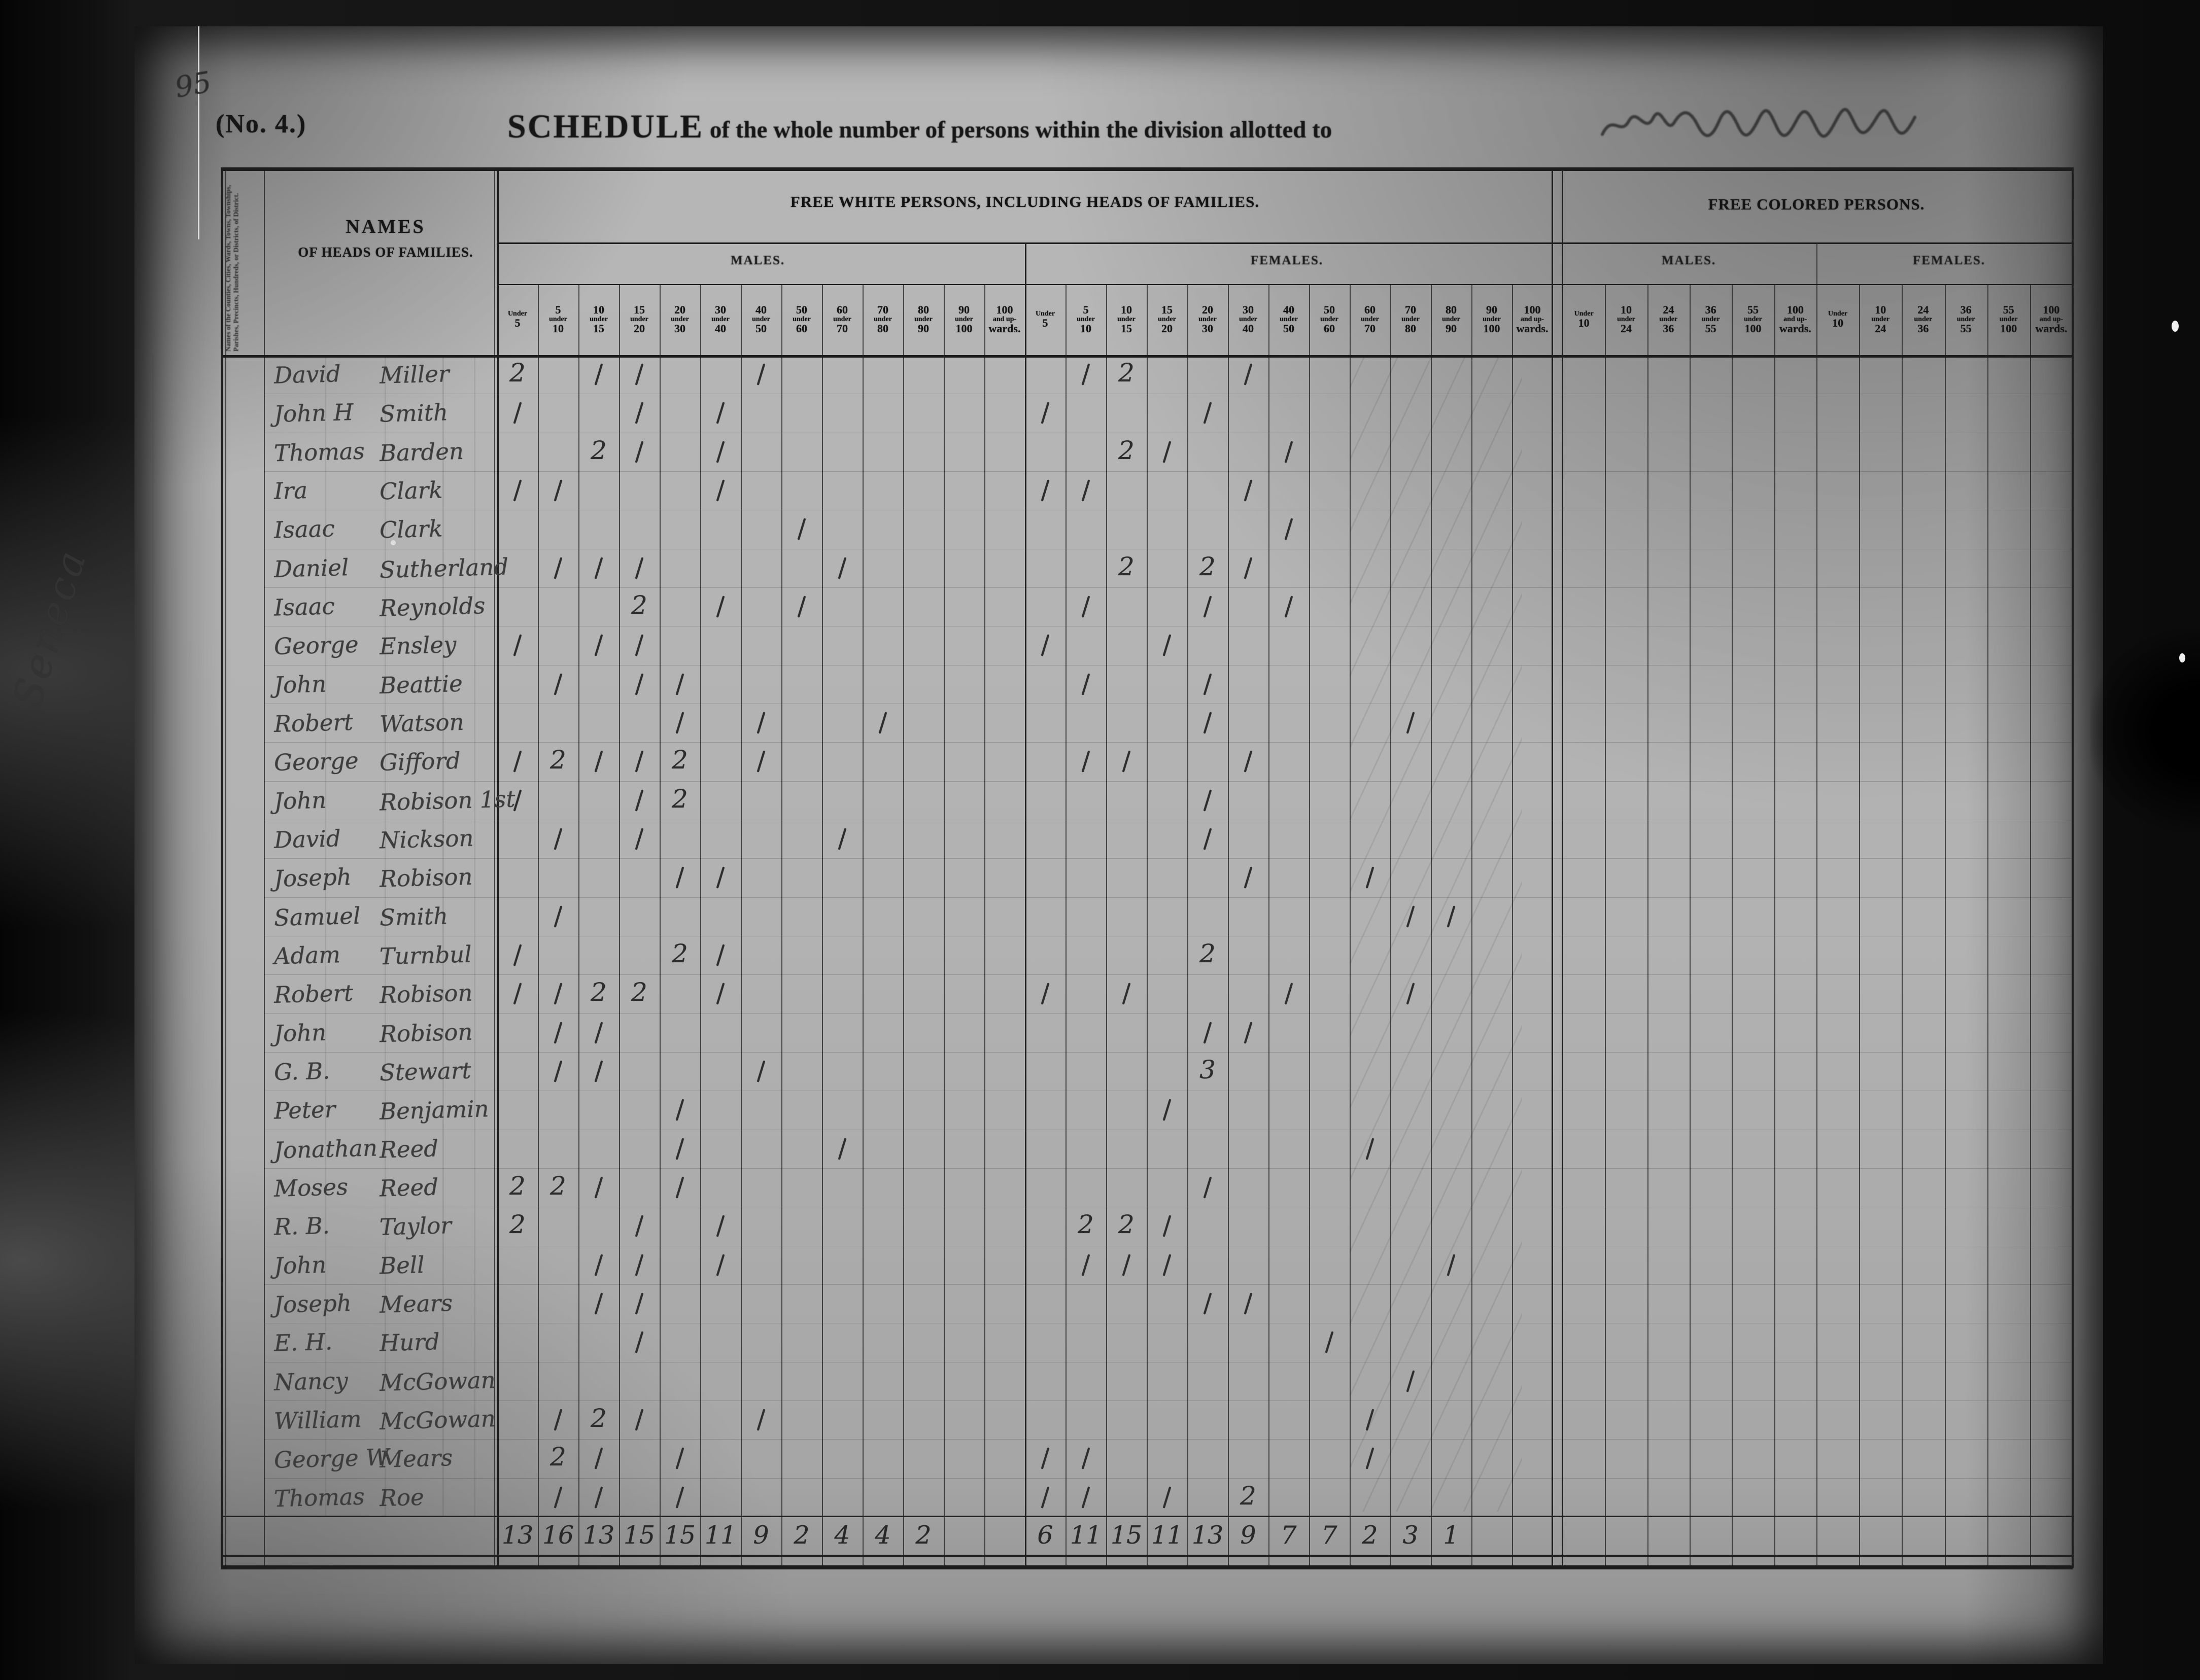  Describe the element at coordinates (2051, 319) in the screenshot. I see `age-label-line: and up-` at that location.